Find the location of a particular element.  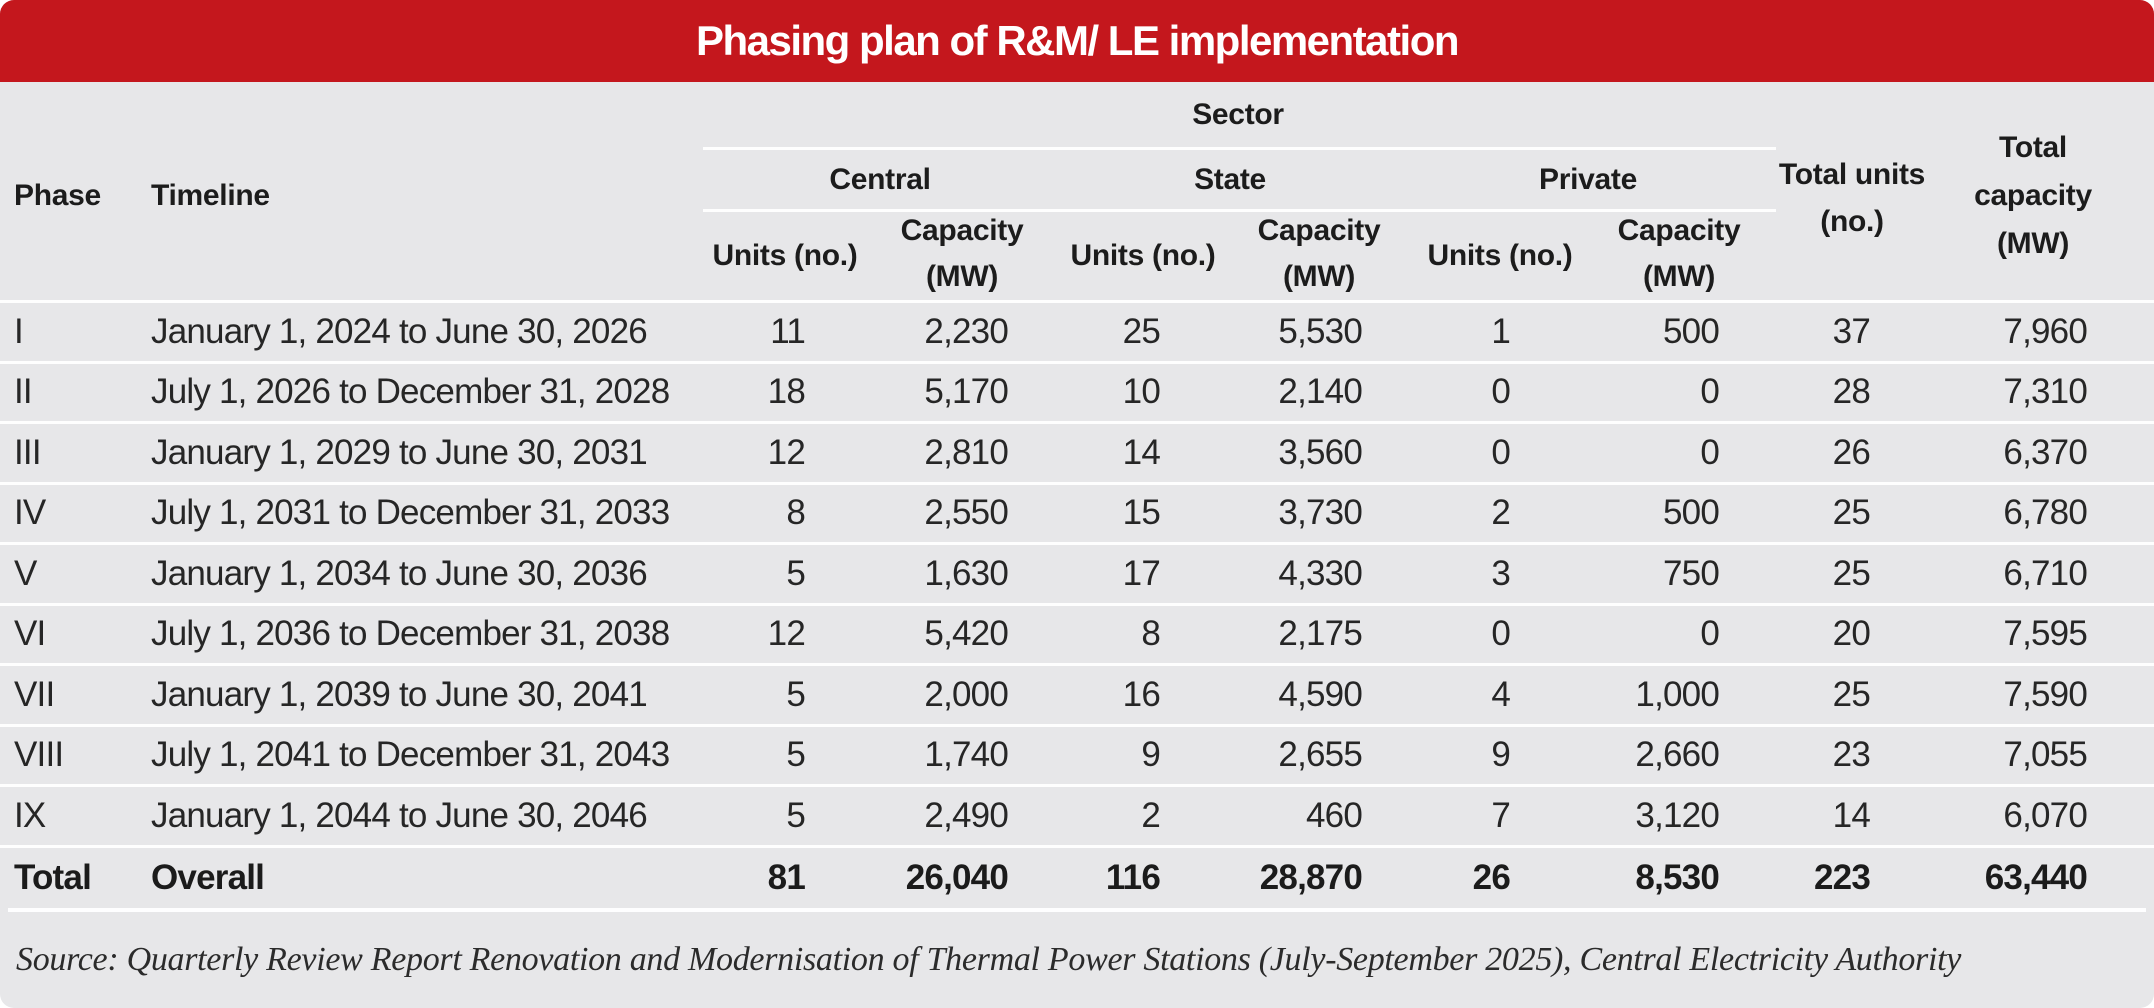

value-cell: 6,070 is located at coordinates (2045, 815).